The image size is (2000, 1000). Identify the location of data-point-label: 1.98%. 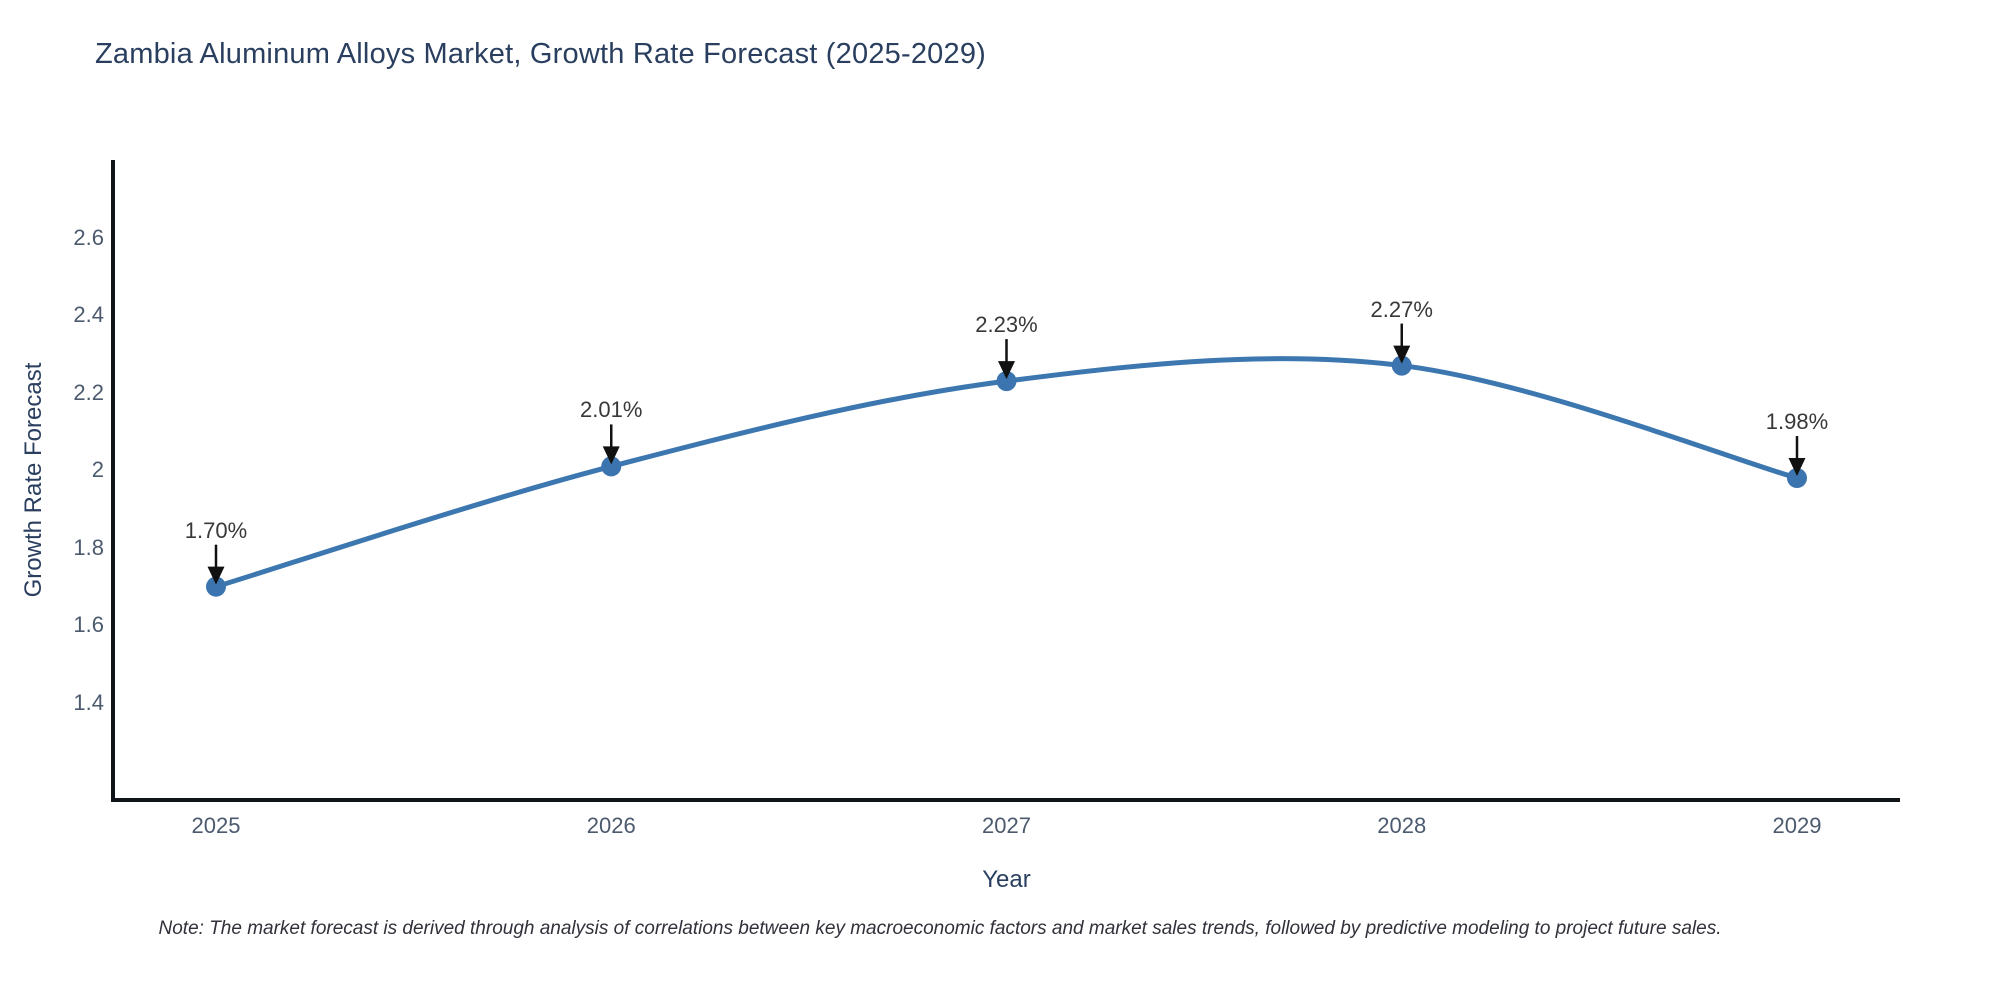
(1797, 422).